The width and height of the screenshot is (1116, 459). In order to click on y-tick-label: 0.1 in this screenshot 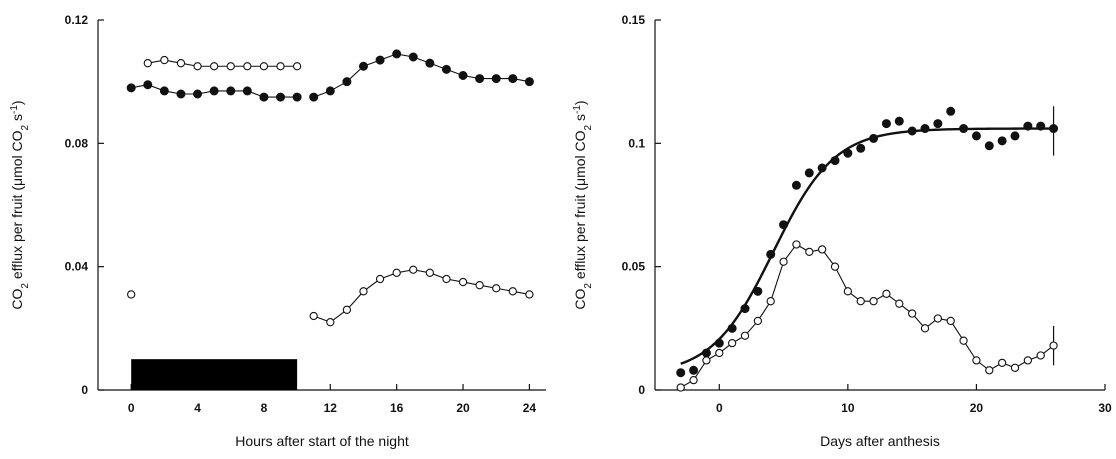, I will do `click(636, 143)`.